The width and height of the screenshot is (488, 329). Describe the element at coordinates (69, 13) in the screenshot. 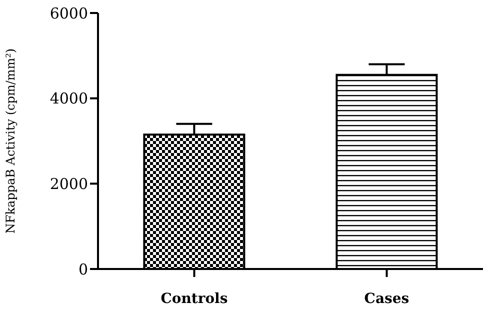

I see `y-tick-label: 6000` at that location.